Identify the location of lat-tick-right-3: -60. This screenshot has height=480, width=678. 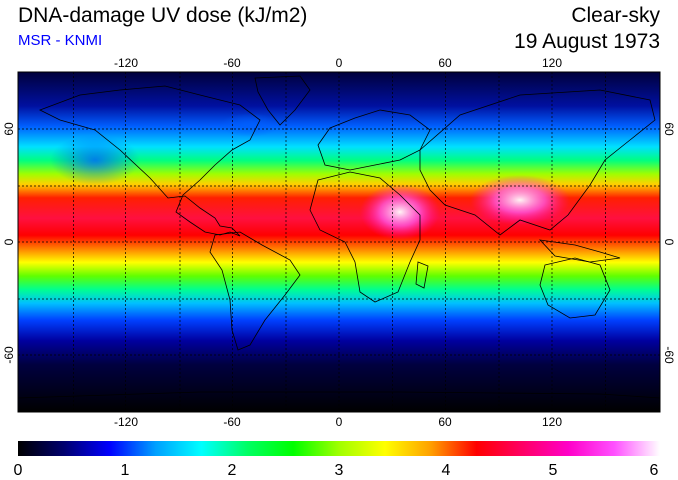
(669, 355).